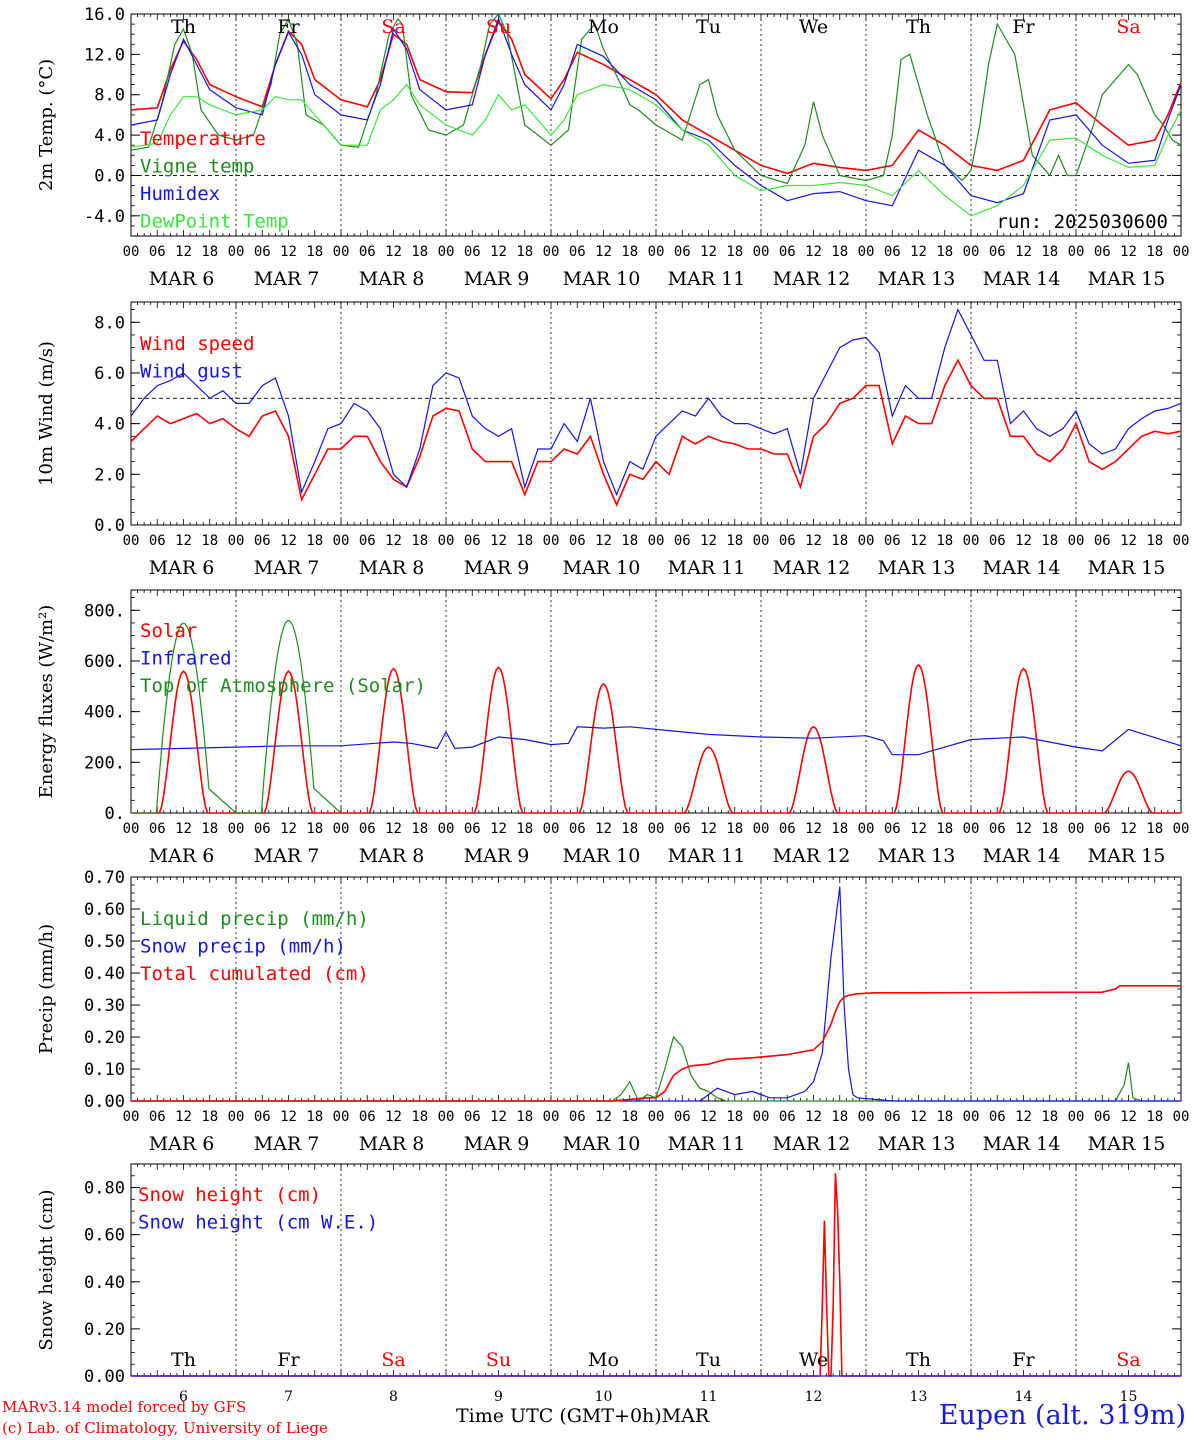 The width and height of the screenshot is (1194, 1440). Describe the element at coordinates (287, 279) in the screenshot. I see `date-label: MAR 7` at that location.